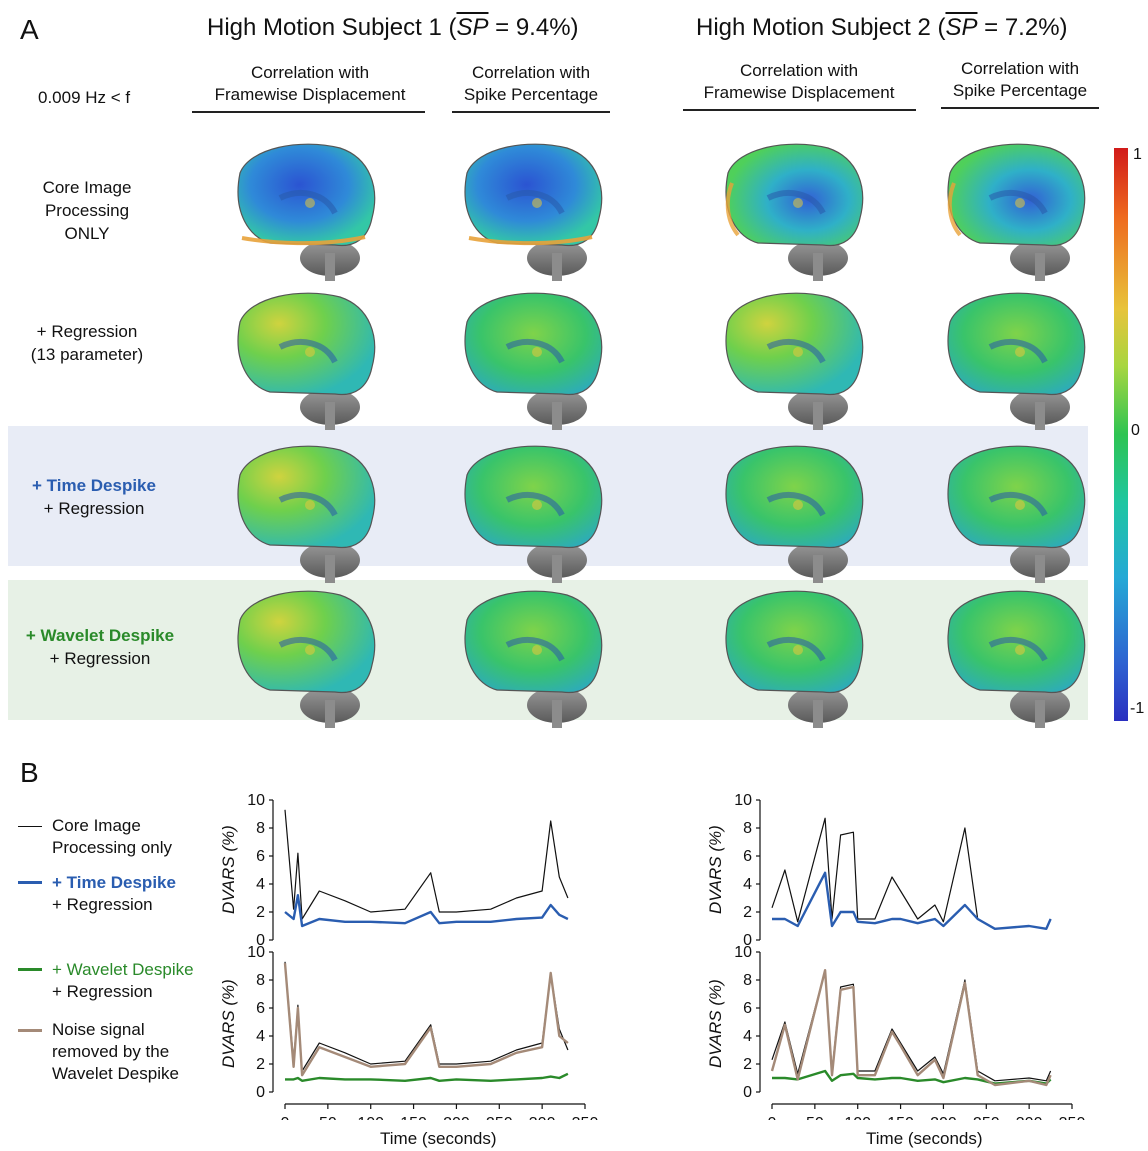 This screenshot has width=1148, height=1151. Describe the element at coordinates (123, 980) in the screenshot. I see `legend-wavelet-despike: + Wavelet Despike + Regression` at that location.